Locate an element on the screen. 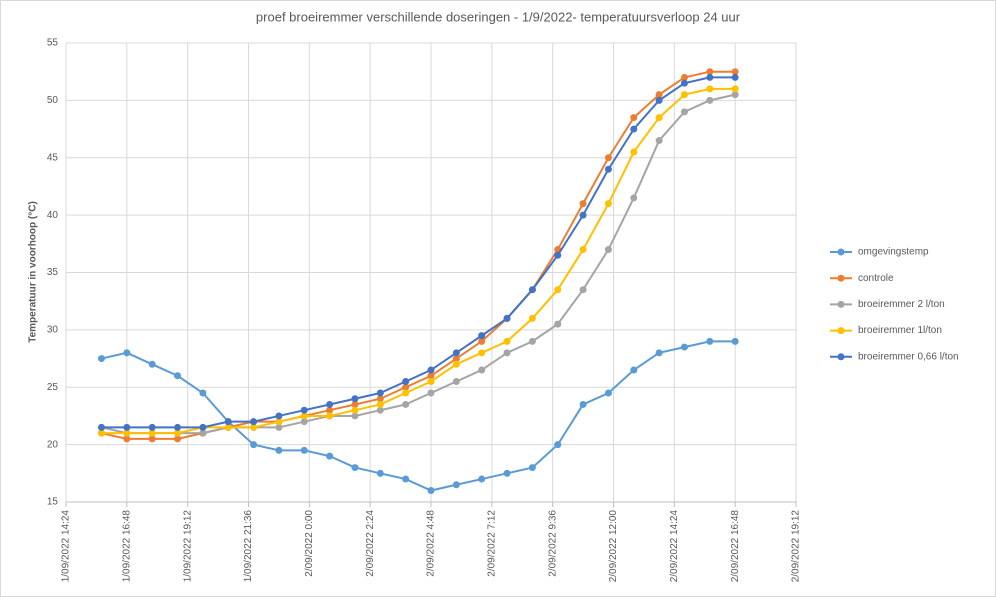 The height and width of the screenshot is (597, 996). legend-label: broeiremmer 1l/ton is located at coordinates (900, 330).